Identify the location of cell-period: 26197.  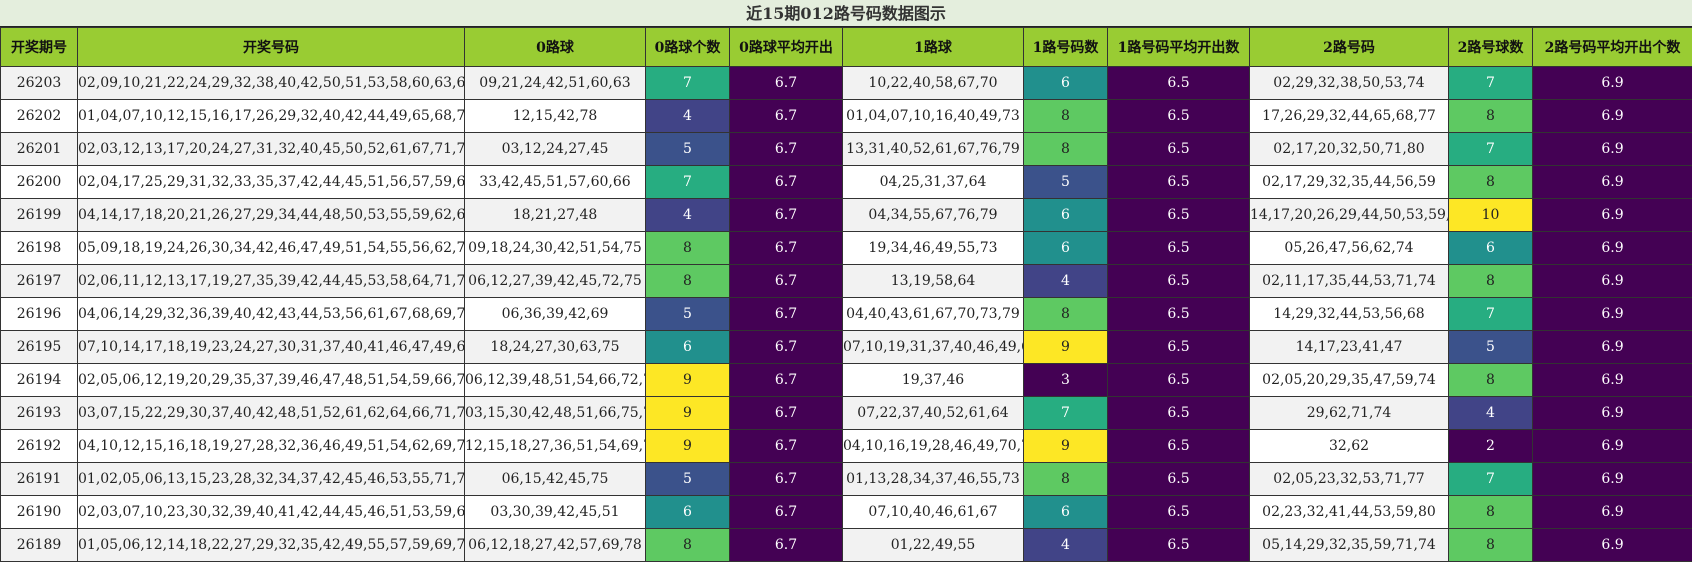
(39, 281).